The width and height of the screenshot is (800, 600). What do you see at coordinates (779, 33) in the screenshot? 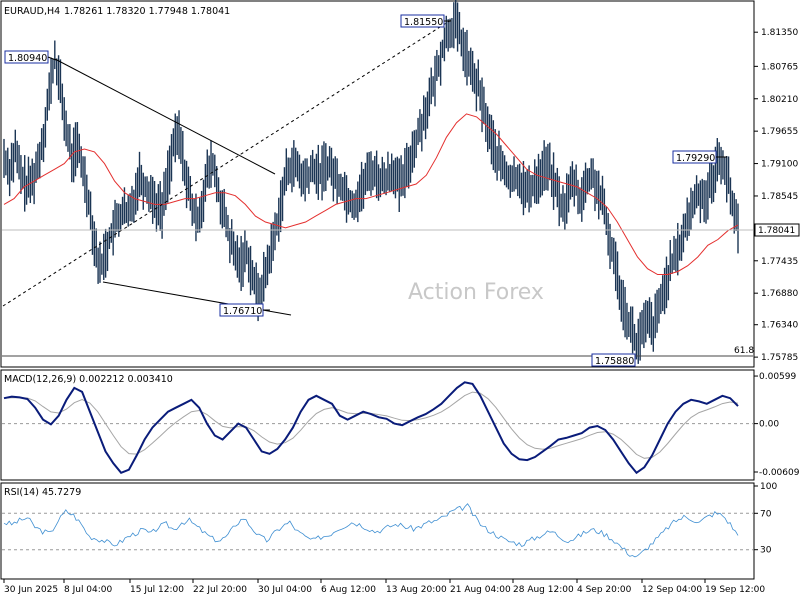
I see `price-y-tick-label: 1.81350` at bounding box center [779, 33].